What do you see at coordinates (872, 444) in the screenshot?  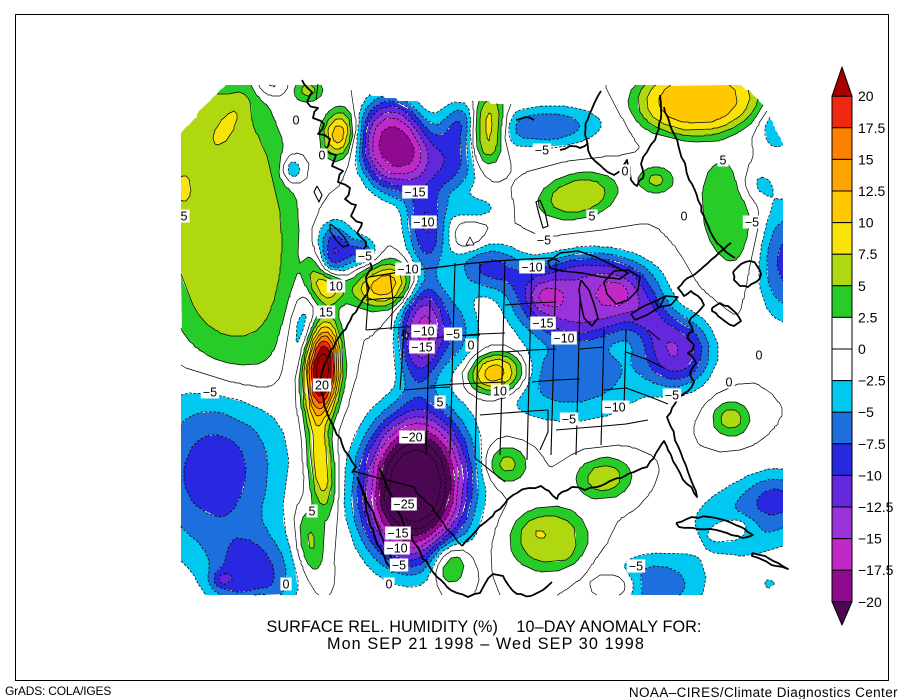 I see `svg-text: −7.5` at bounding box center [872, 444].